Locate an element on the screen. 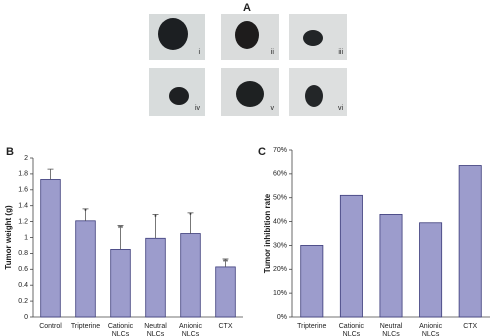 The image size is (500, 336). y-tick-label: 0.2 is located at coordinates (23, 301).